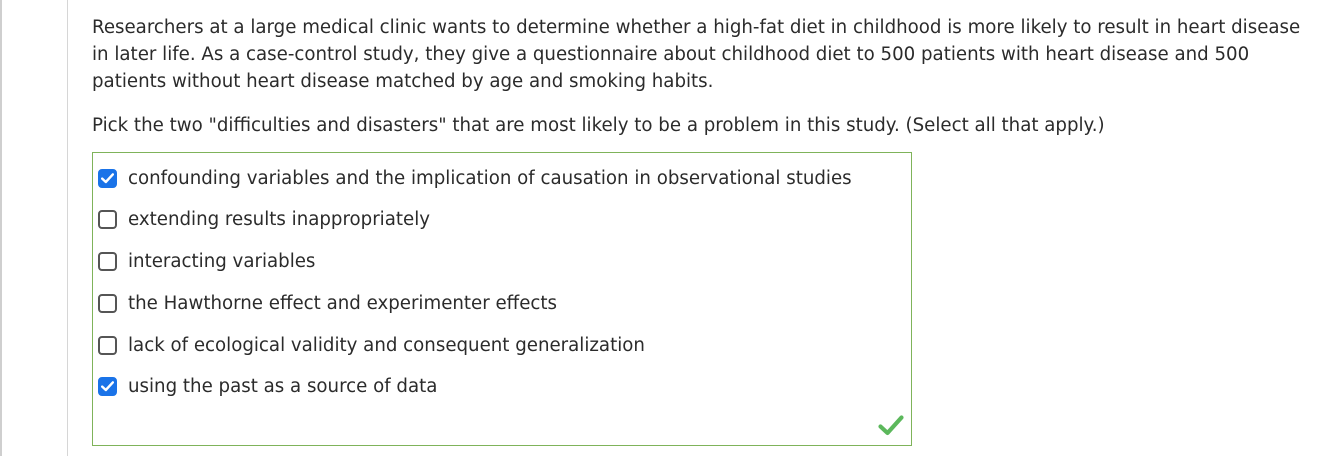 This screenshot has width=1339, height=456. Describe the element at coordinates (222, 261) in the screenshot. I see `option-label: interacting variables` at that location.